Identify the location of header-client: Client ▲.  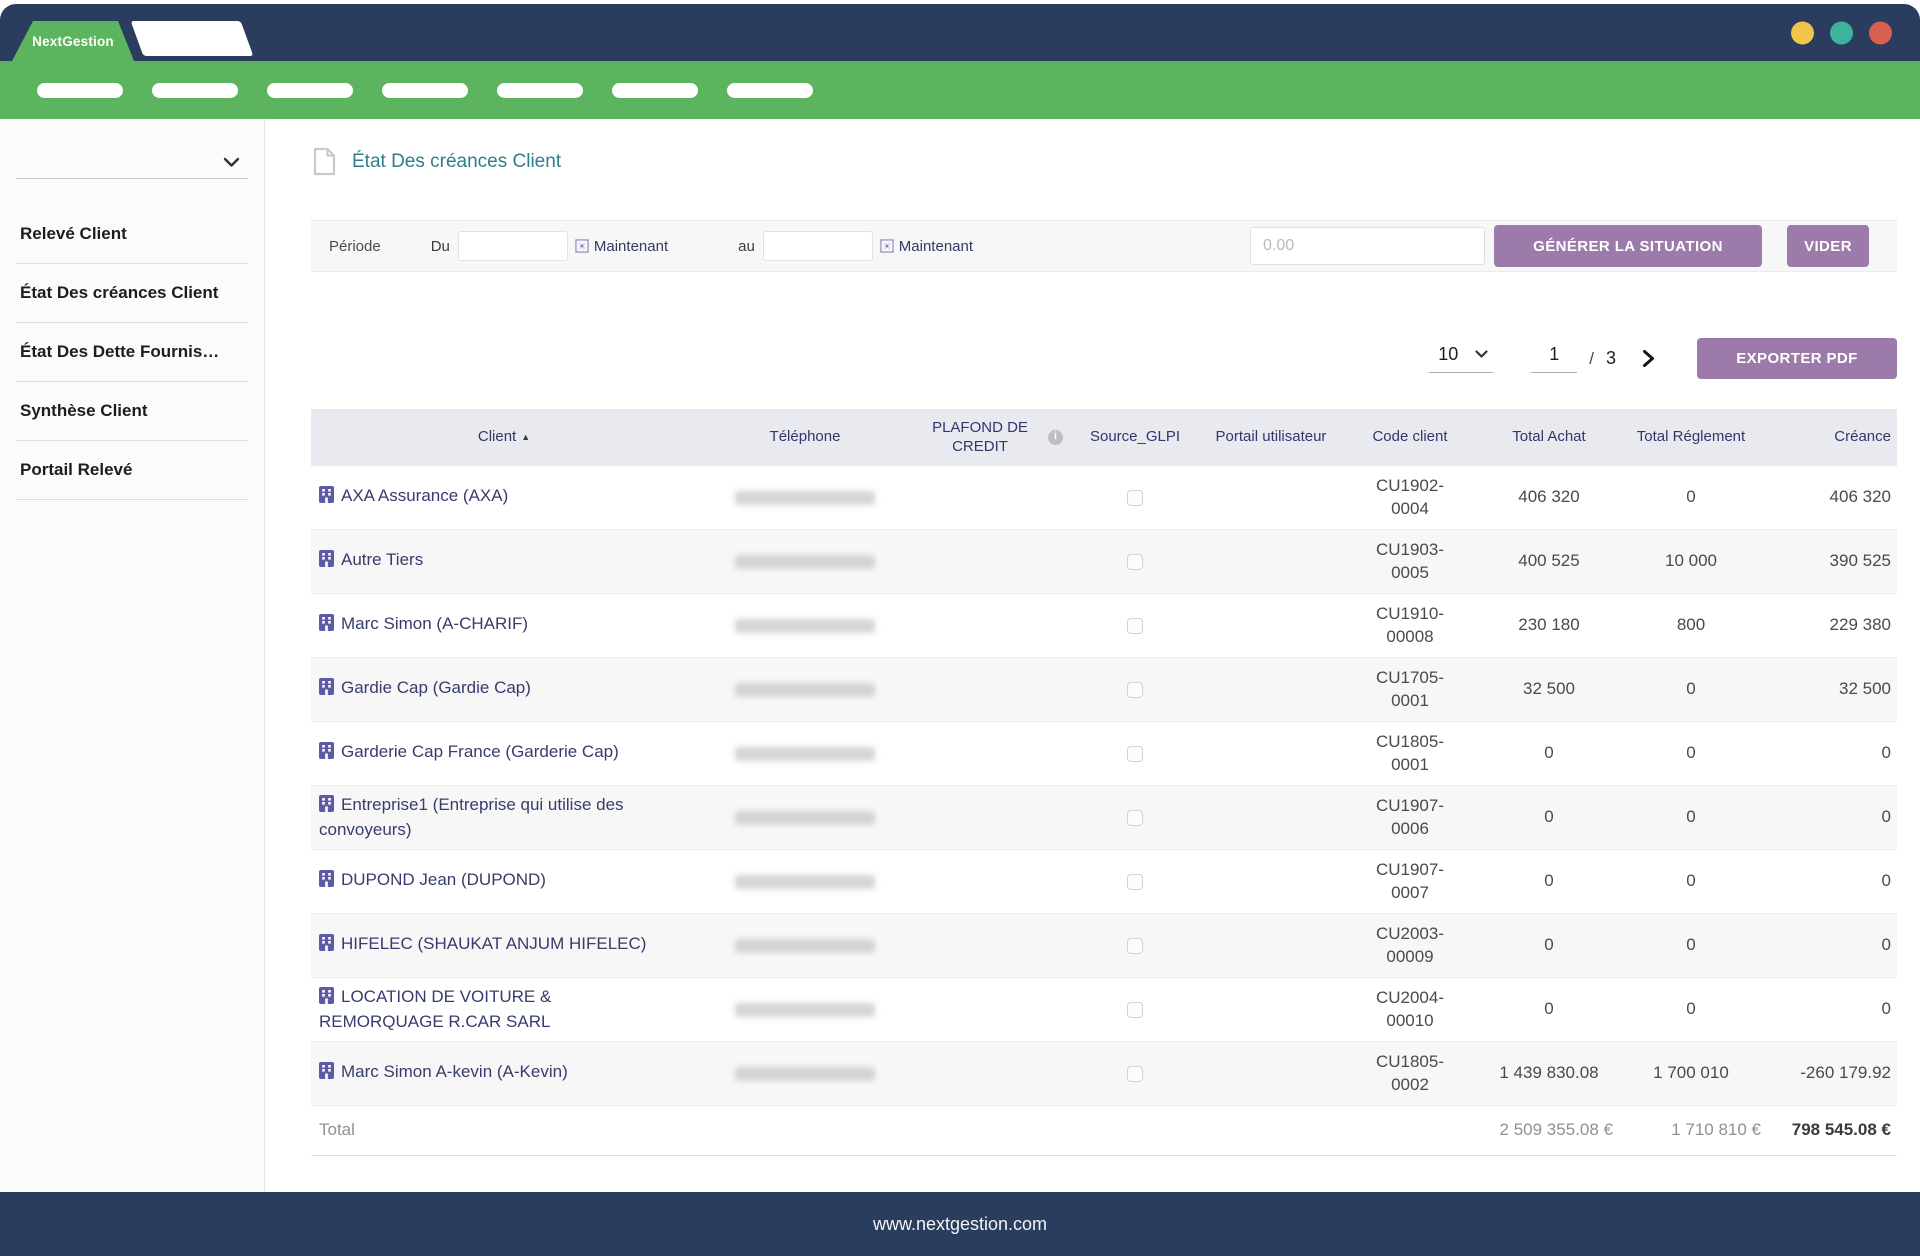
(504, 437).